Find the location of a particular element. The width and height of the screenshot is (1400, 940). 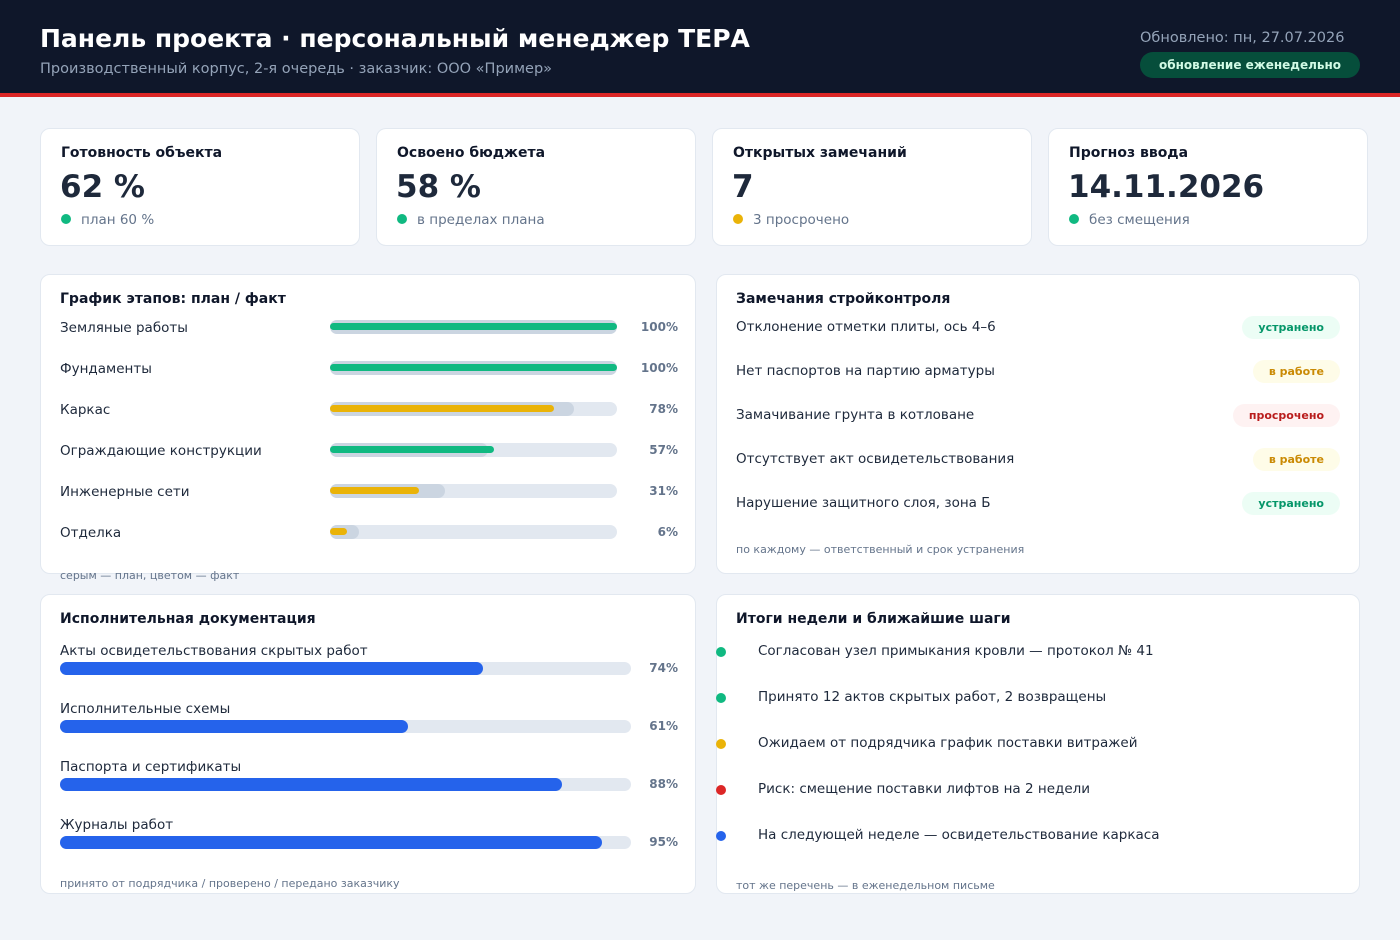

kpi-value: 7 is located at coordinates (743, 187).